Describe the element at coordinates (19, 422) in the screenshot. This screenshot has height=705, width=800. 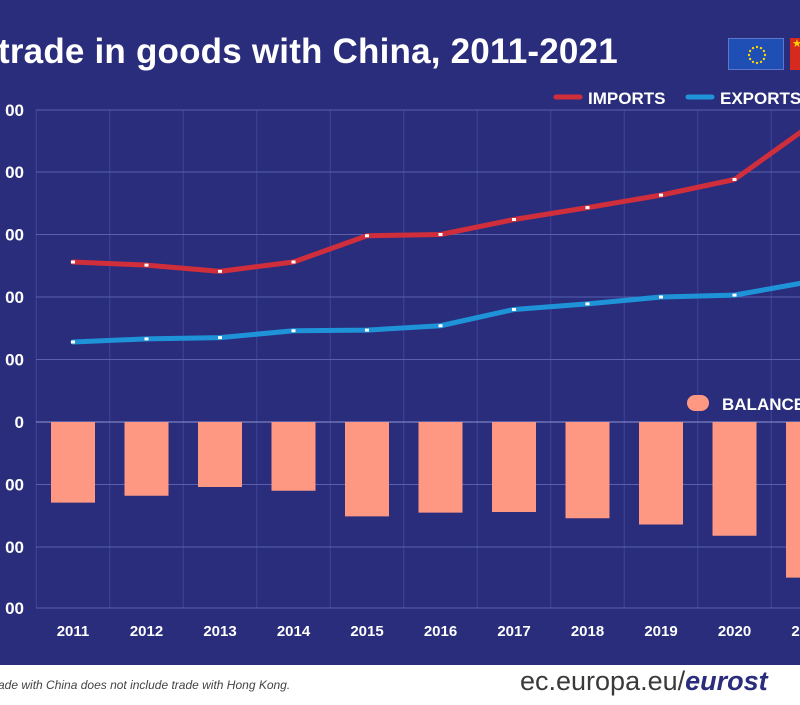
I see `y-tick-label: 0` at that location.